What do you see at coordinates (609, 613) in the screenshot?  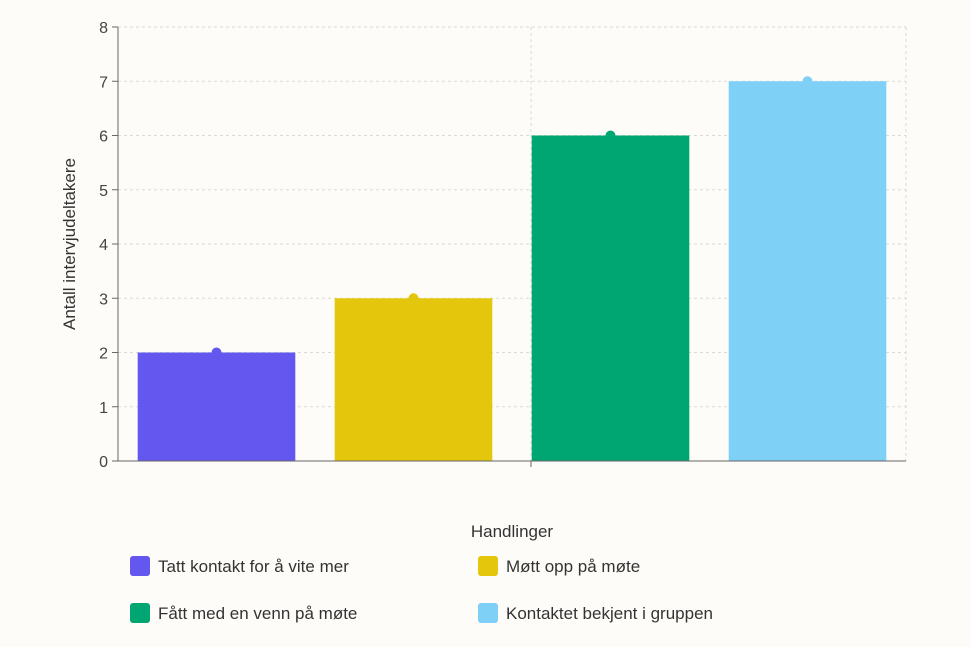 I see `legend-label: Kontaktet bekjent i gruppen` at bounding box center [609, 613].